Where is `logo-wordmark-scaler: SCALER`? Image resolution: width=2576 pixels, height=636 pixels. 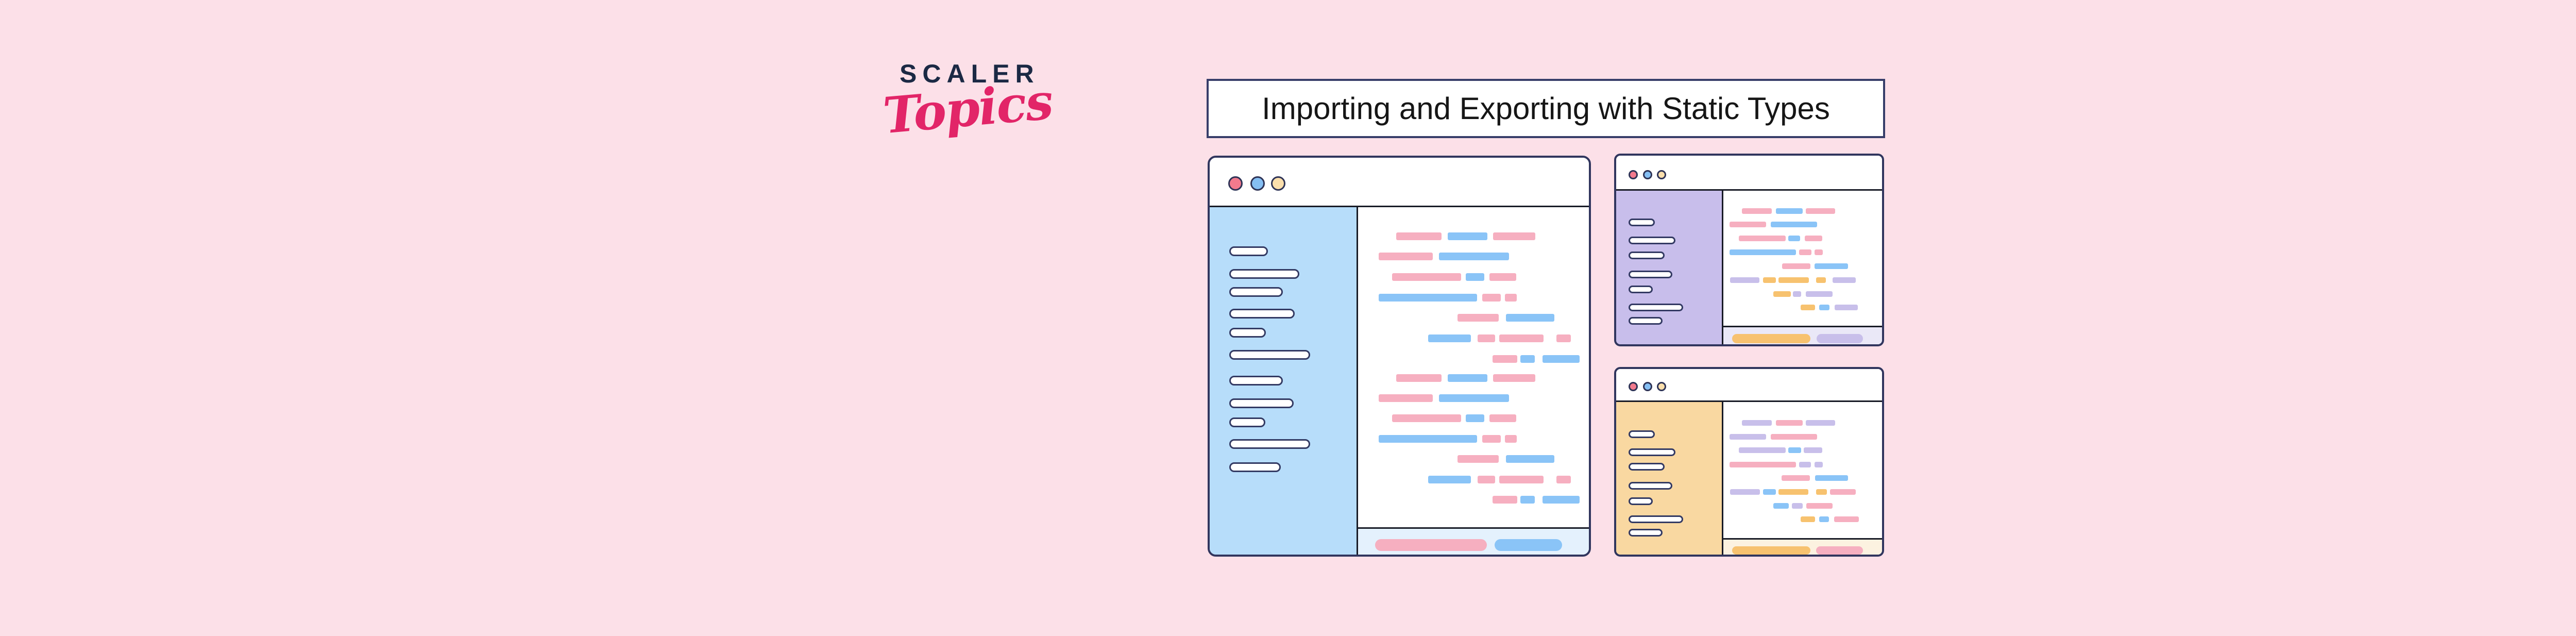
logo-wordmark-scaler: SCALER is located at coordinates (970, 73).